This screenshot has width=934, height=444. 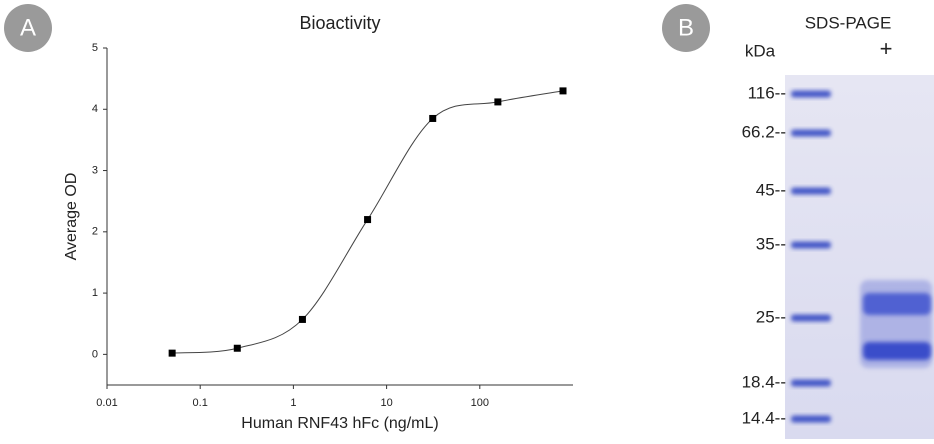 What do you see at coordinates (771, 243) in the screenshot?
I see `marker-label: 35--` at bounding box center [771, 243].